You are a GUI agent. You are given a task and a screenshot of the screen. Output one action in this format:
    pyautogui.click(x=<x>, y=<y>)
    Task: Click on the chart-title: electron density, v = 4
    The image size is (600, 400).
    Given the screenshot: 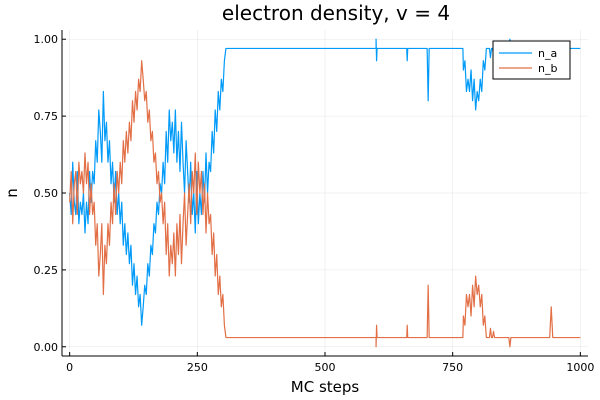 What is the action you would take?
    pyautogui.click(x=336, y=13)
    